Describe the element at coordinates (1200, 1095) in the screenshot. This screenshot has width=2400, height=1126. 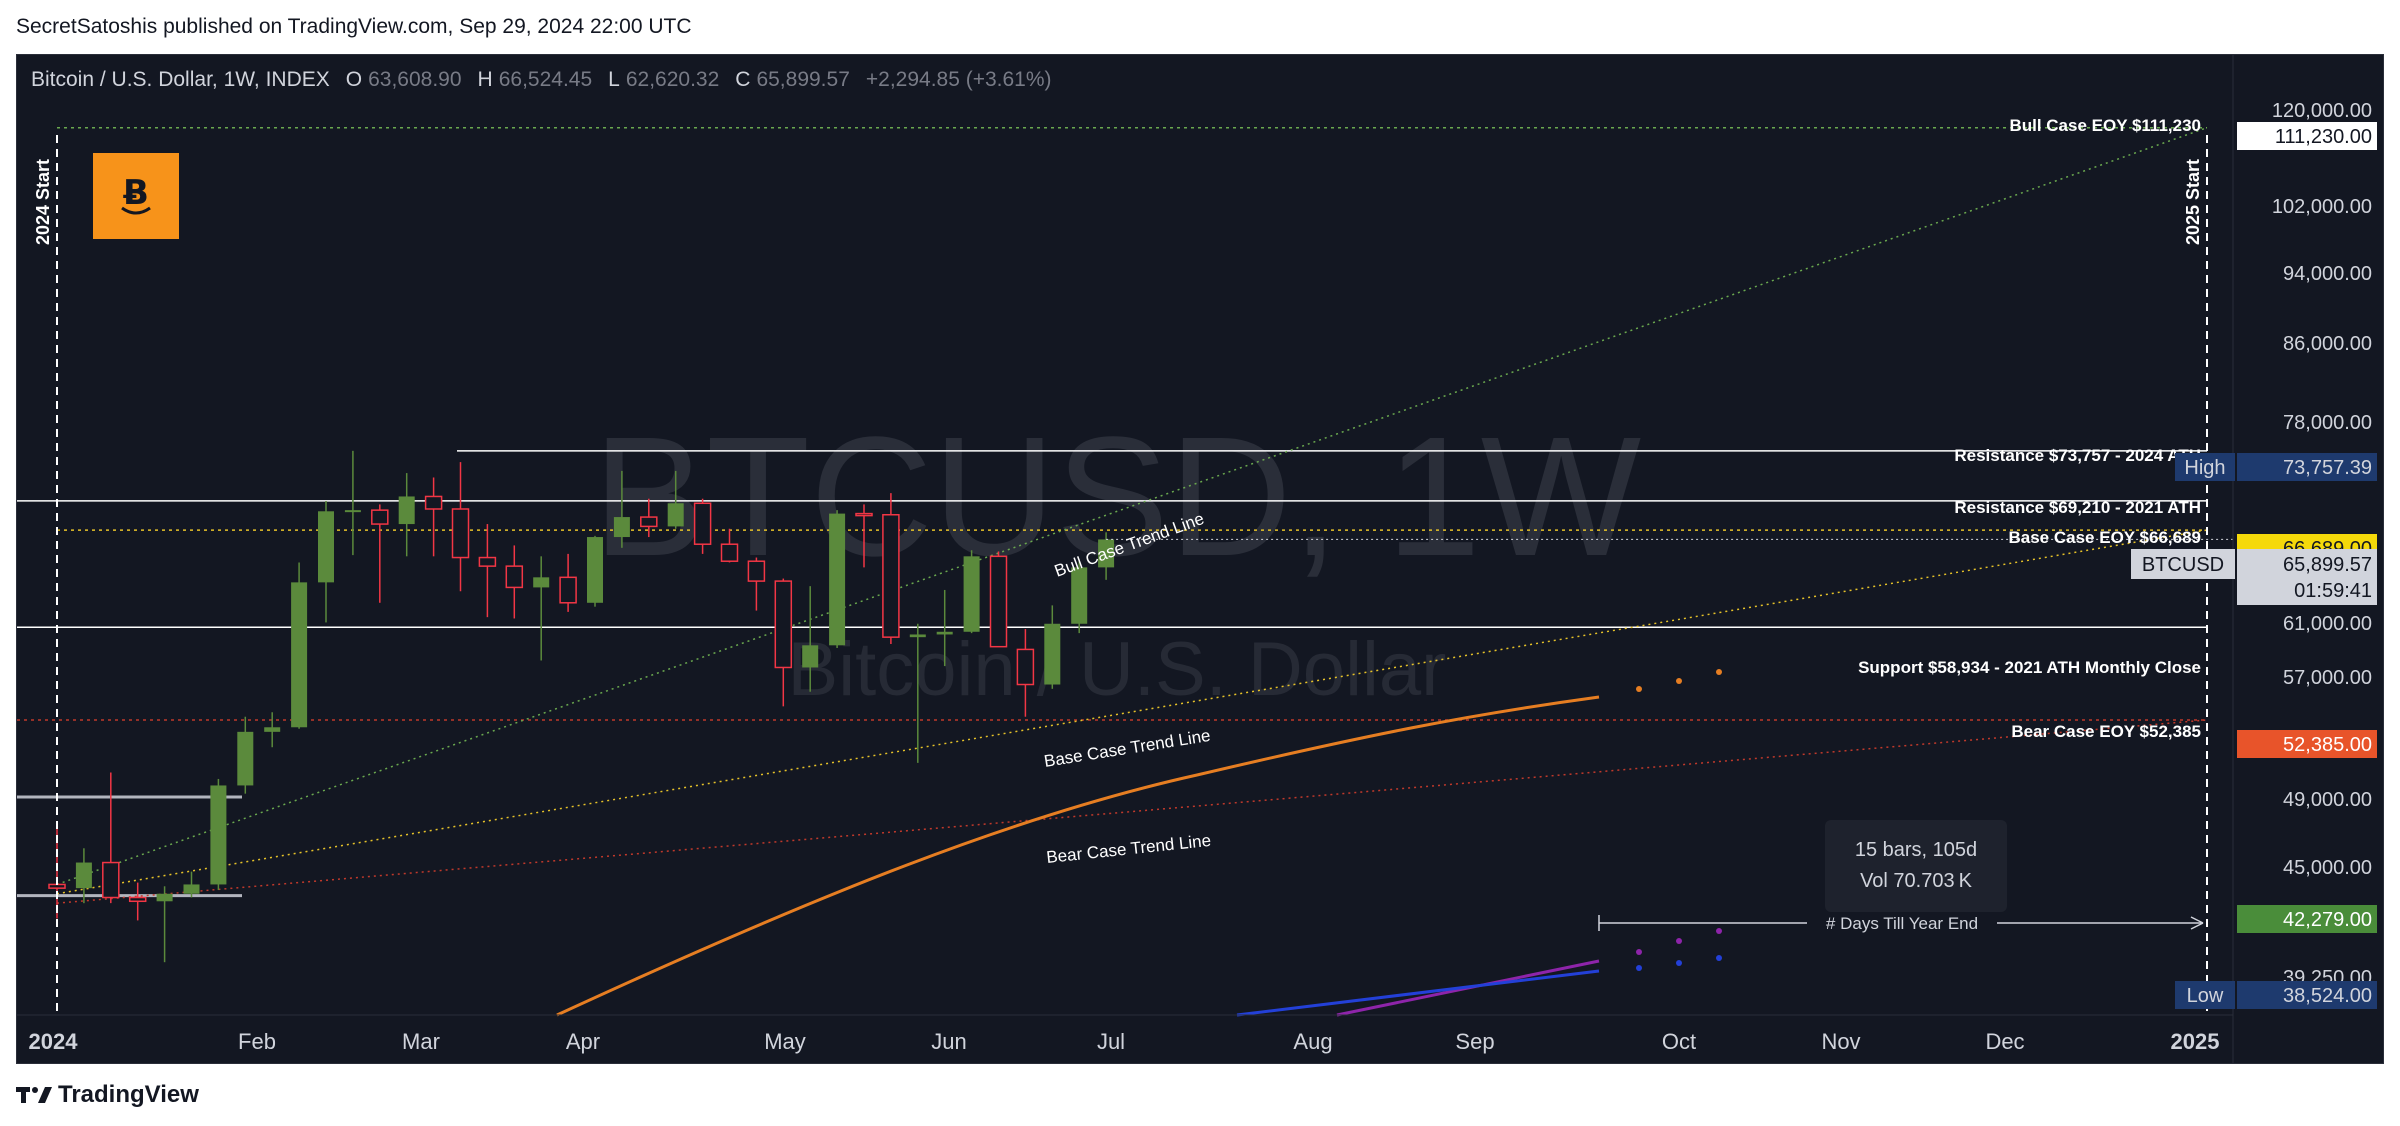
I see `footer-bar: TradingView` at that location.